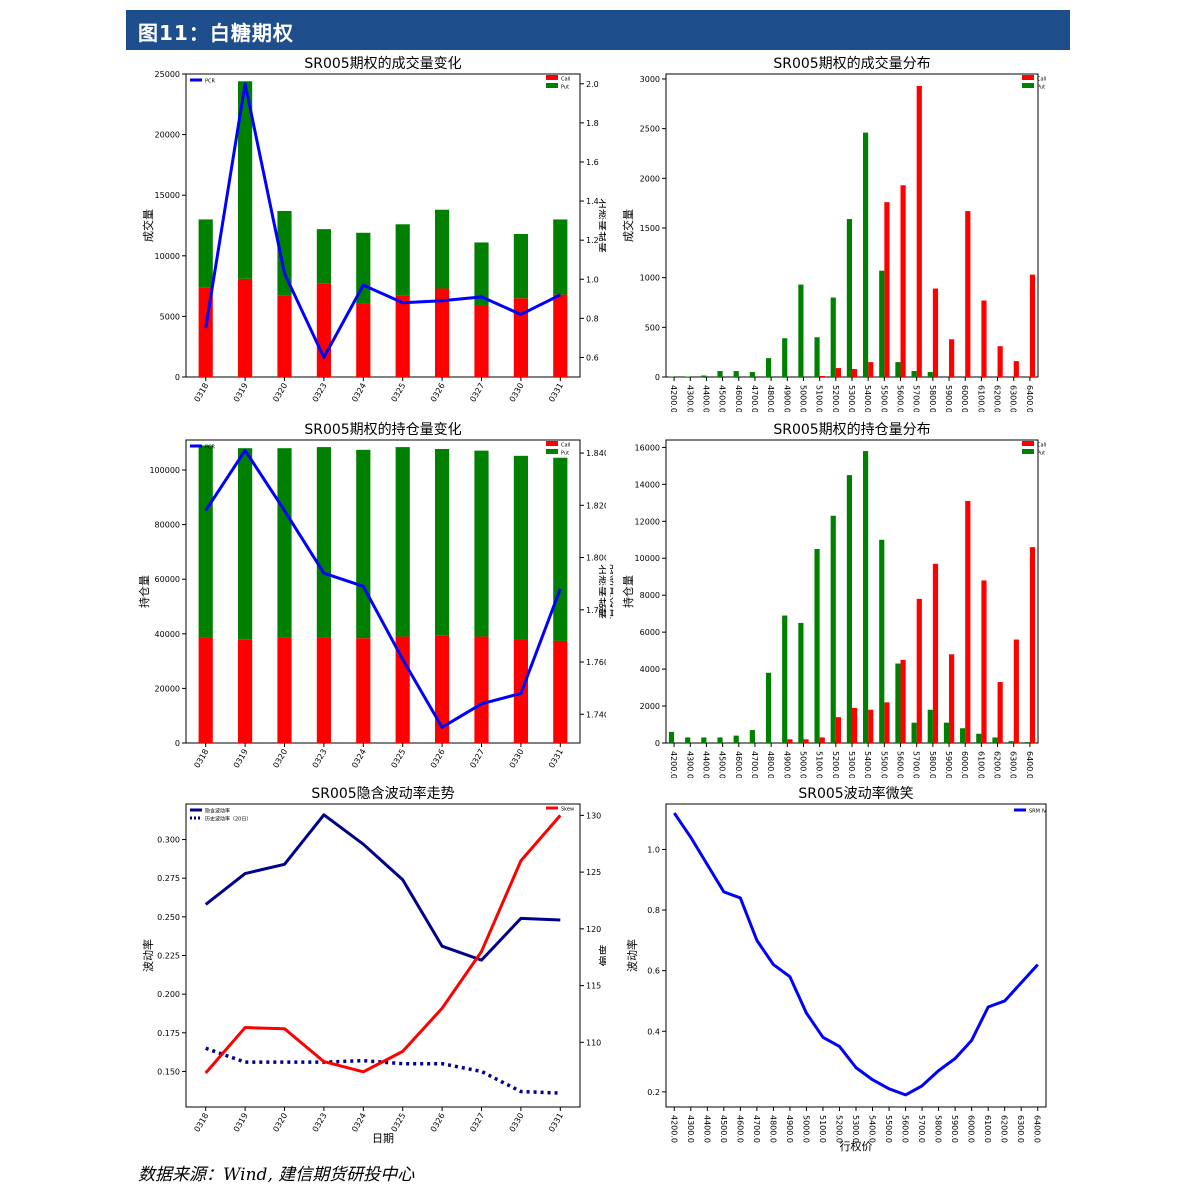 The width and height of the screenshot is (1191, 1201). Describe the element at coordinates (888, 1129) in the screenshot. I see `x-tick-label: 5500.0` at that location.